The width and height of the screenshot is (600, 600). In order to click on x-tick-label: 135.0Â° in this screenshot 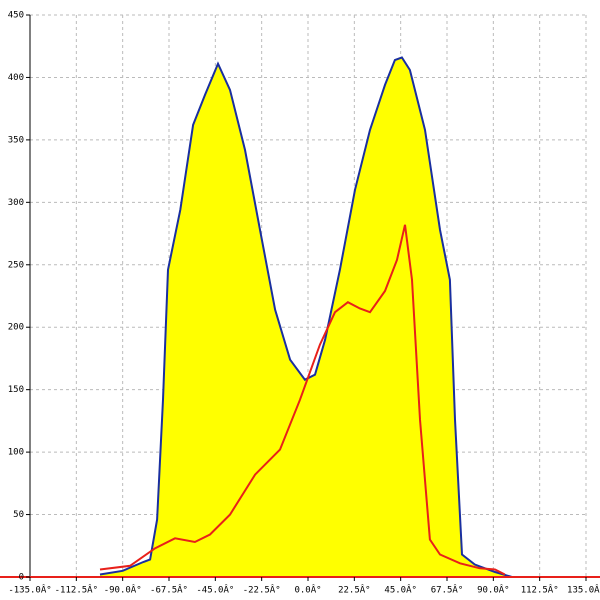, I will do `click(583, 590)`.